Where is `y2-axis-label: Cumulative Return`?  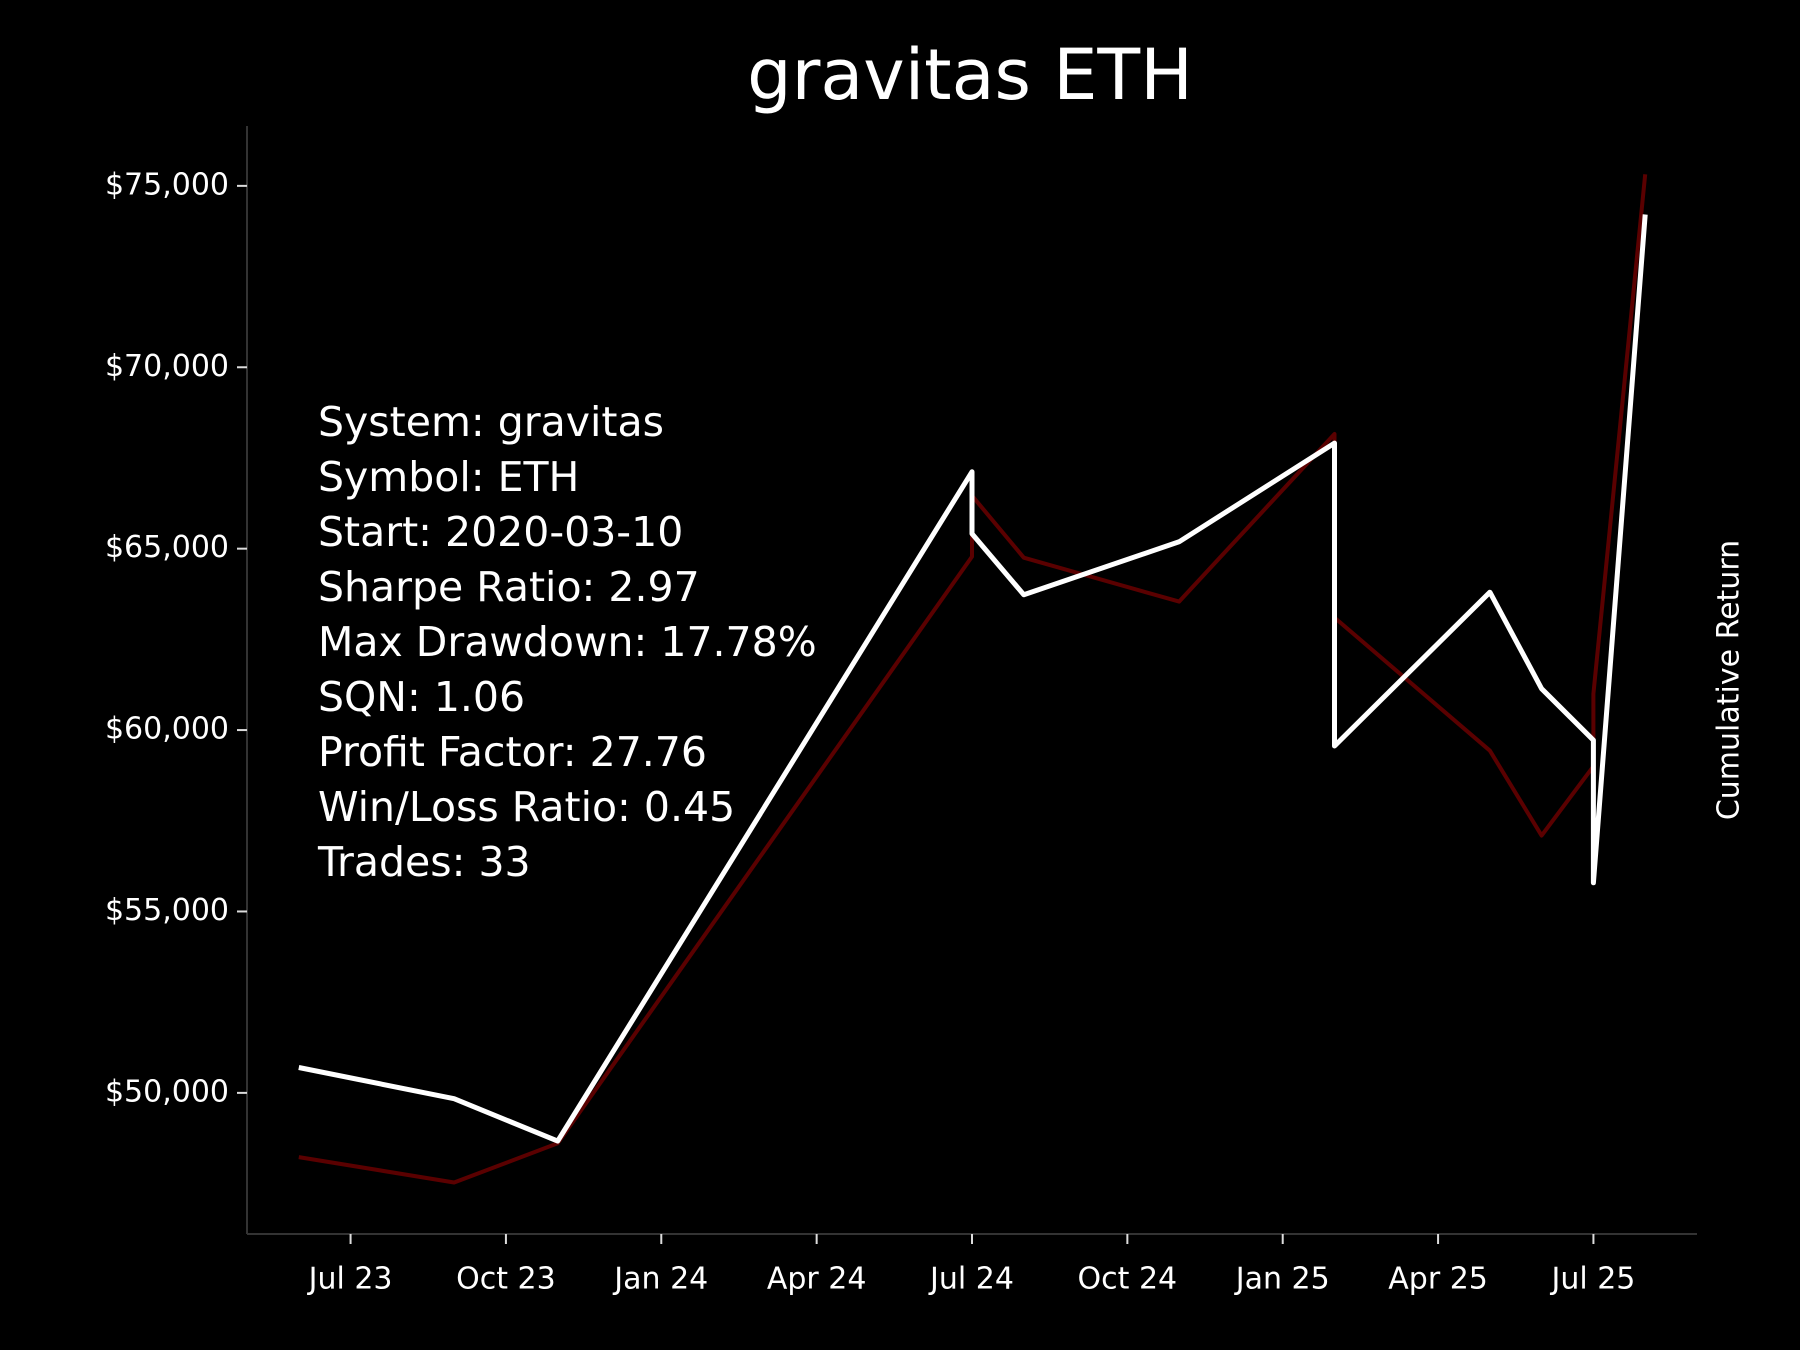
y2-axis-label: Cumulative Return is located at coordinates (1729, 680).